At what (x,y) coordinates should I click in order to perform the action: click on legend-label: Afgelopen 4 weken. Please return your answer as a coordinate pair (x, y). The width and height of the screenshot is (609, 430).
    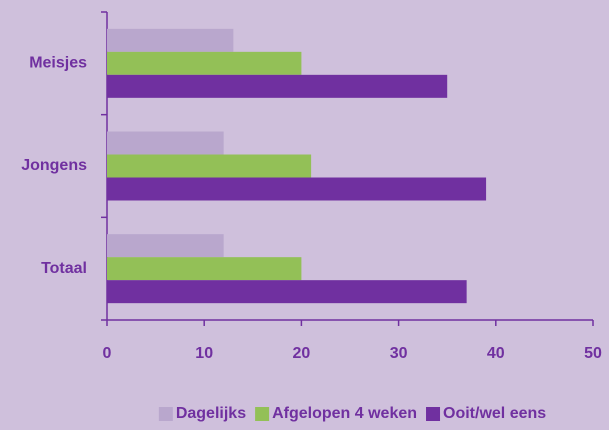
    Looking at the image, I should click on (344, 413).